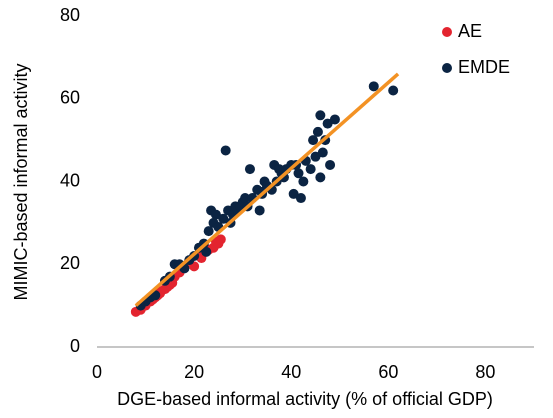 Image resolution: width=553 pixels, height=418 pixels. Describe the element at coordinates (70, 180) in the screenshot. I see `y-tick-label: 40` at that location.